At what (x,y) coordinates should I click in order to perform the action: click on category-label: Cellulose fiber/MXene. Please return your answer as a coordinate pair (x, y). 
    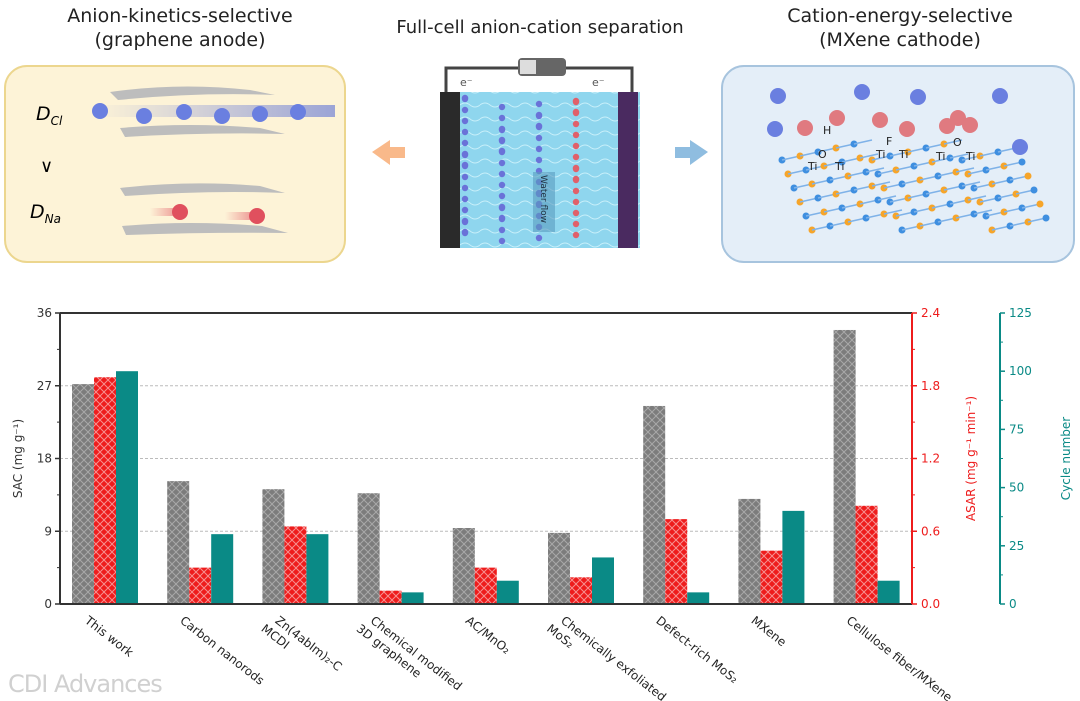
    Looking at the image, I should click on (899, 657).